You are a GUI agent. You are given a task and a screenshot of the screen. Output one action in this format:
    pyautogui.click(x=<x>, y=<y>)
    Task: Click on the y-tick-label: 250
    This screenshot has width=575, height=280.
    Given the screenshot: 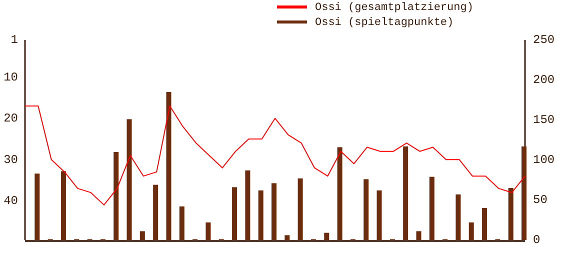 What is the action you would take?
    pyautogui.click(x=544, y=40)
    